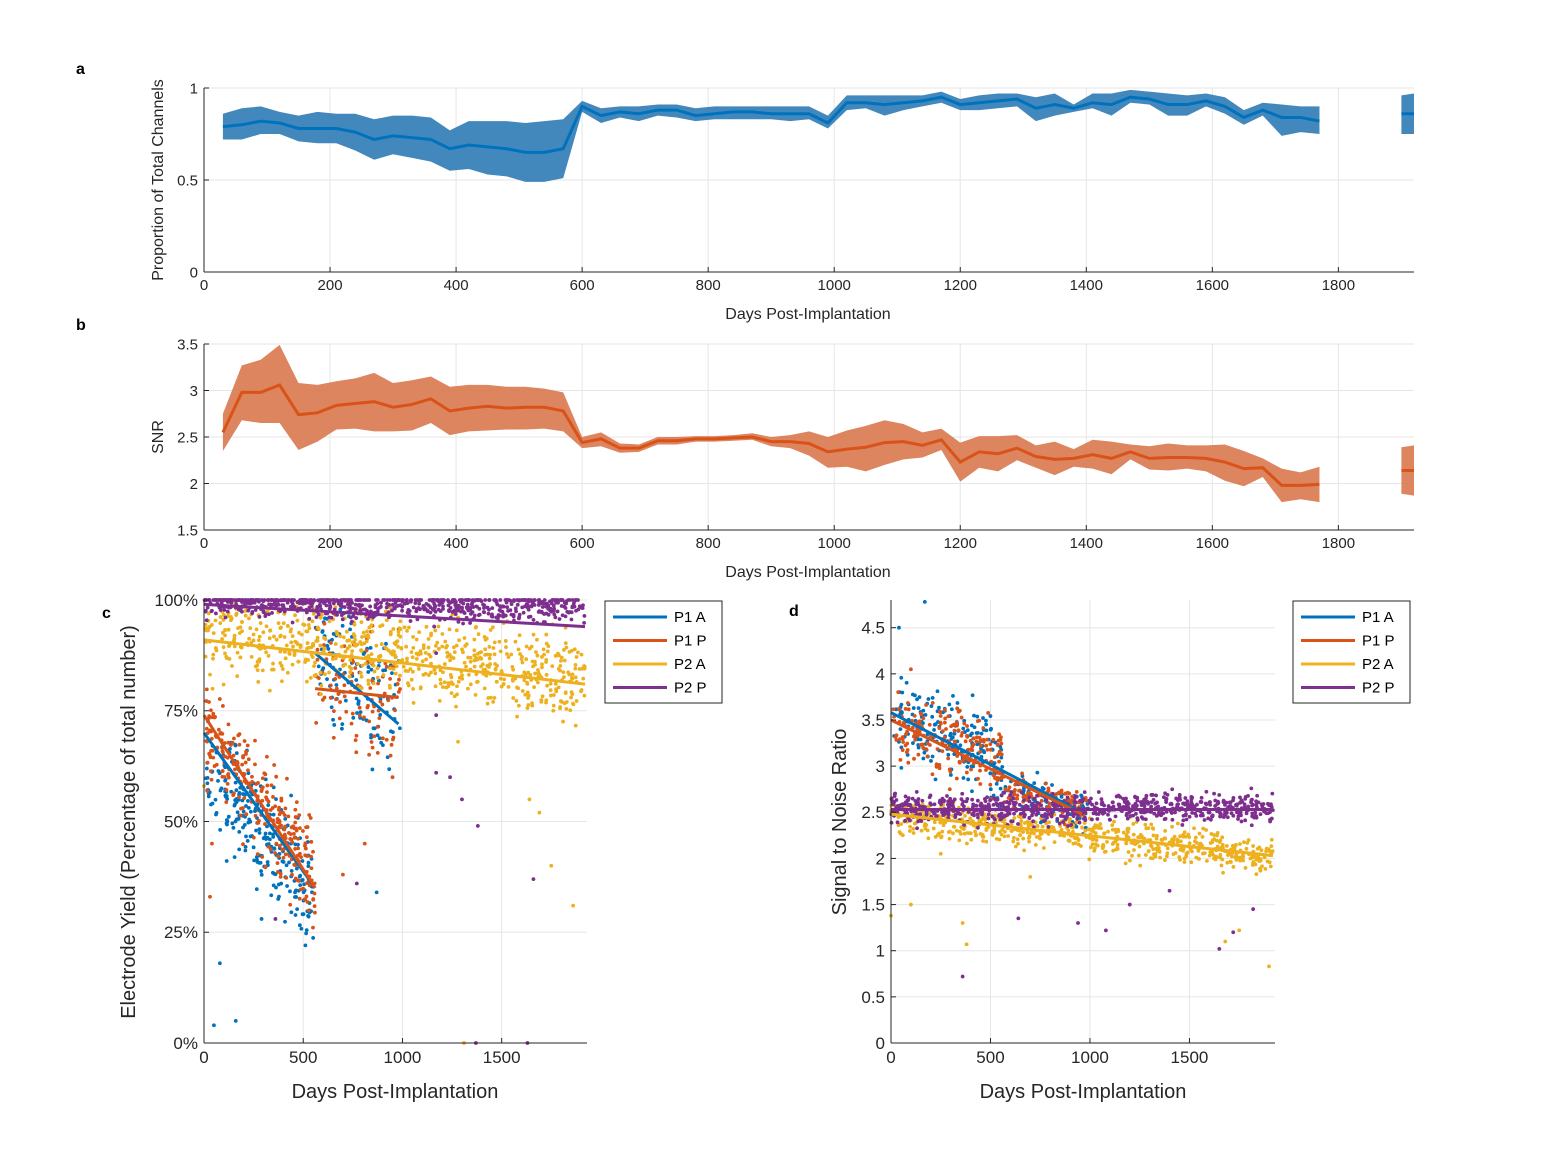 This screenshot has height=1172, width=1563. I want to click on x-tick-label: 1400, so click(1086, 543).